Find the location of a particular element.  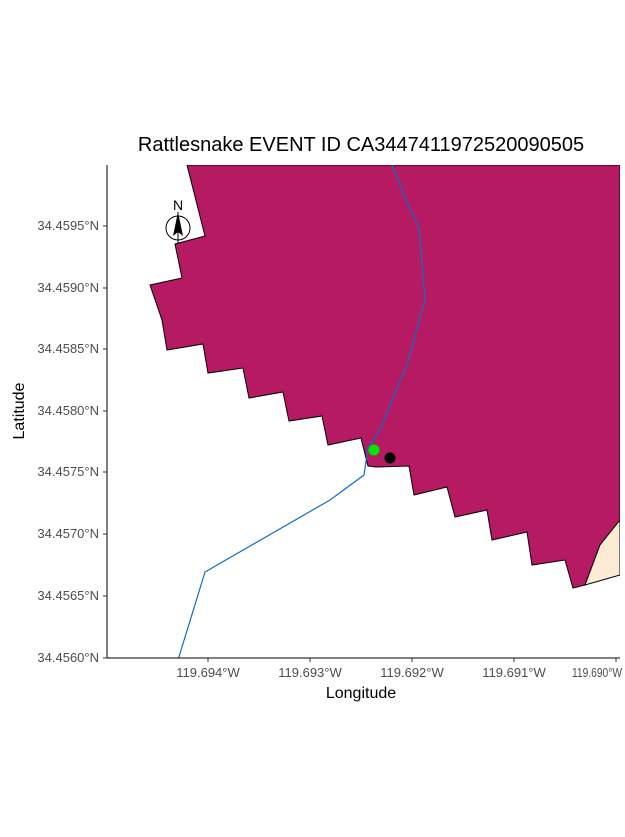

black-point is located at coordinates (390, 458).